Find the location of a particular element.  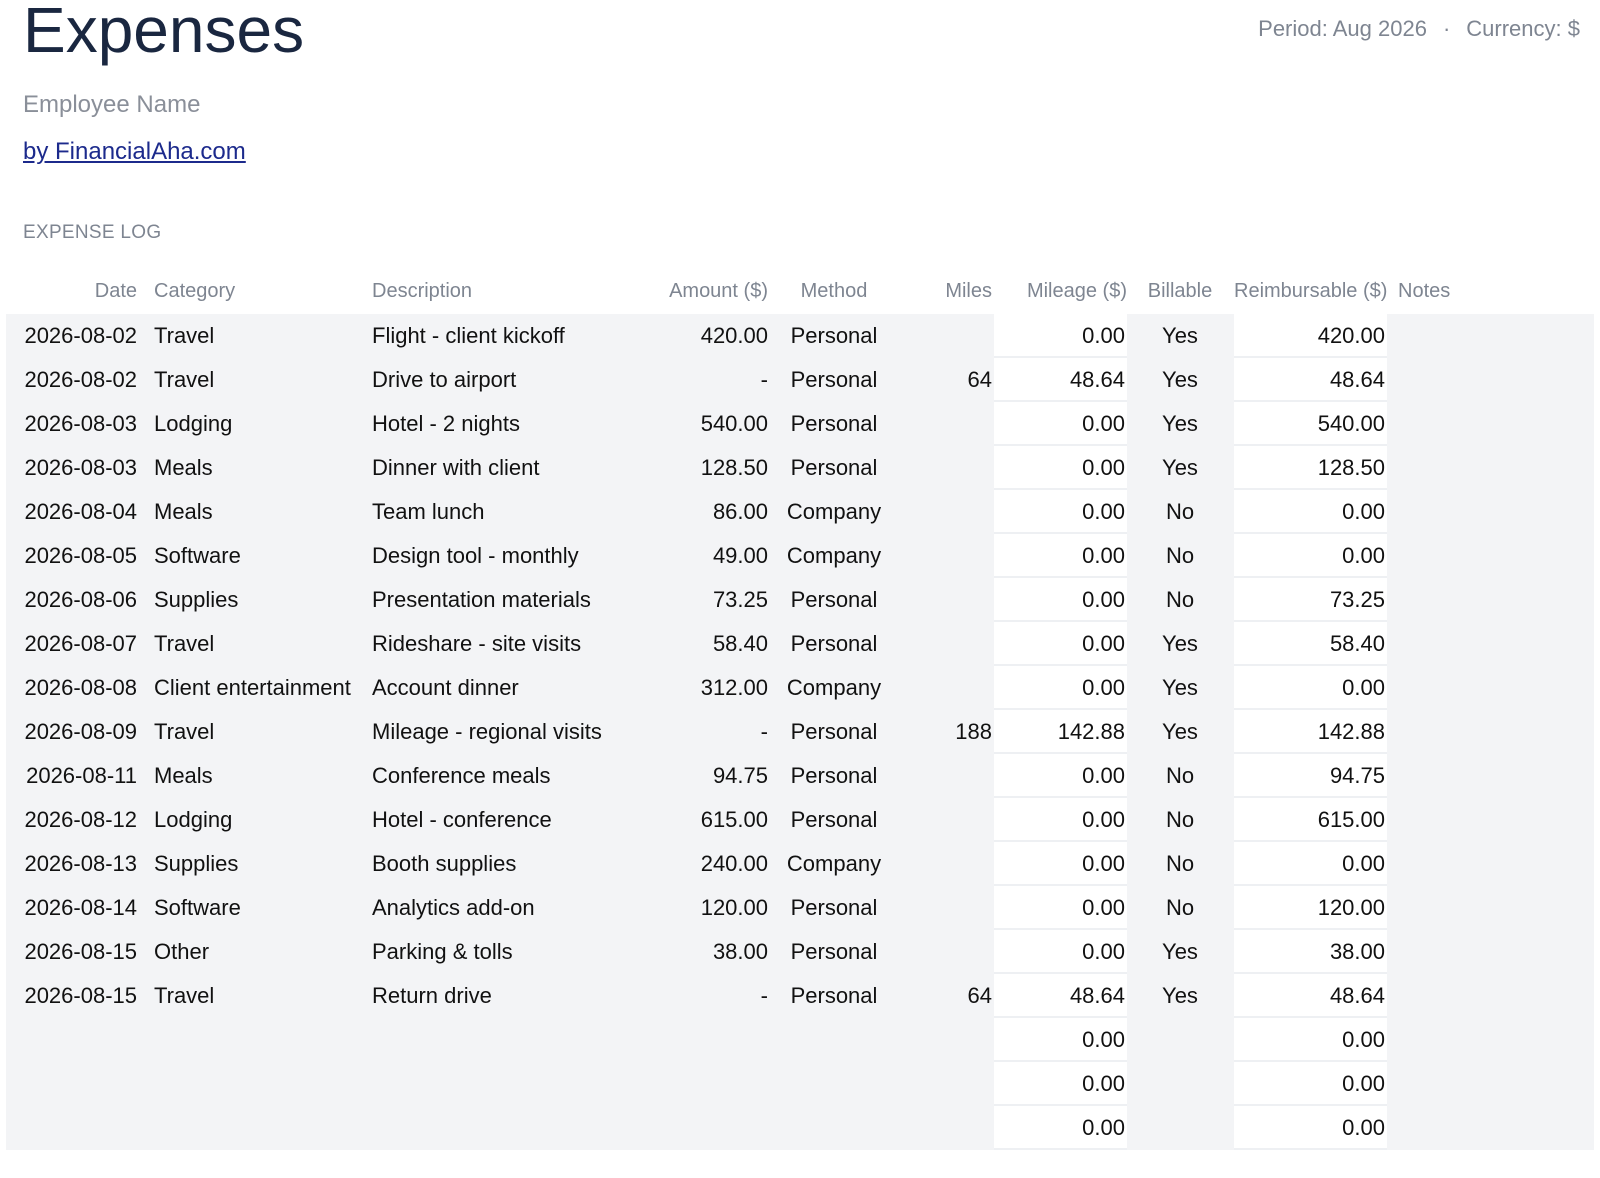

amount-cell: 420.00 is located at coordinates (734, 335).